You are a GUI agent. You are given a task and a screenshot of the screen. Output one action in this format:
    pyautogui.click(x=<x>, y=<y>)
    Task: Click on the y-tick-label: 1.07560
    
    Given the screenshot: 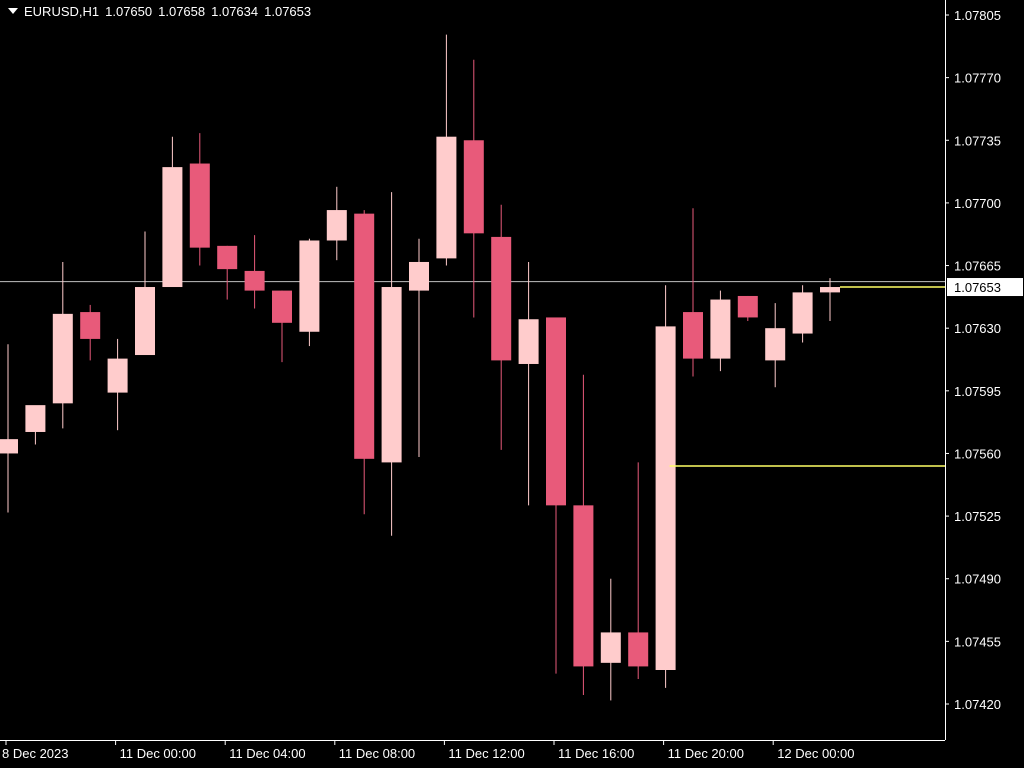 What is the action you would take?
    pyautogui.click(x=977, y=453)
    